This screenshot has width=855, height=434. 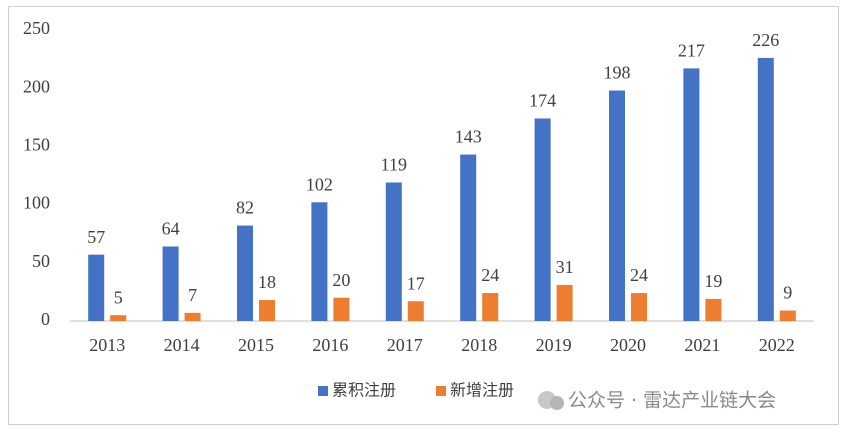 I want to click on y-tick-label: 100, so click(x=36, y=203).